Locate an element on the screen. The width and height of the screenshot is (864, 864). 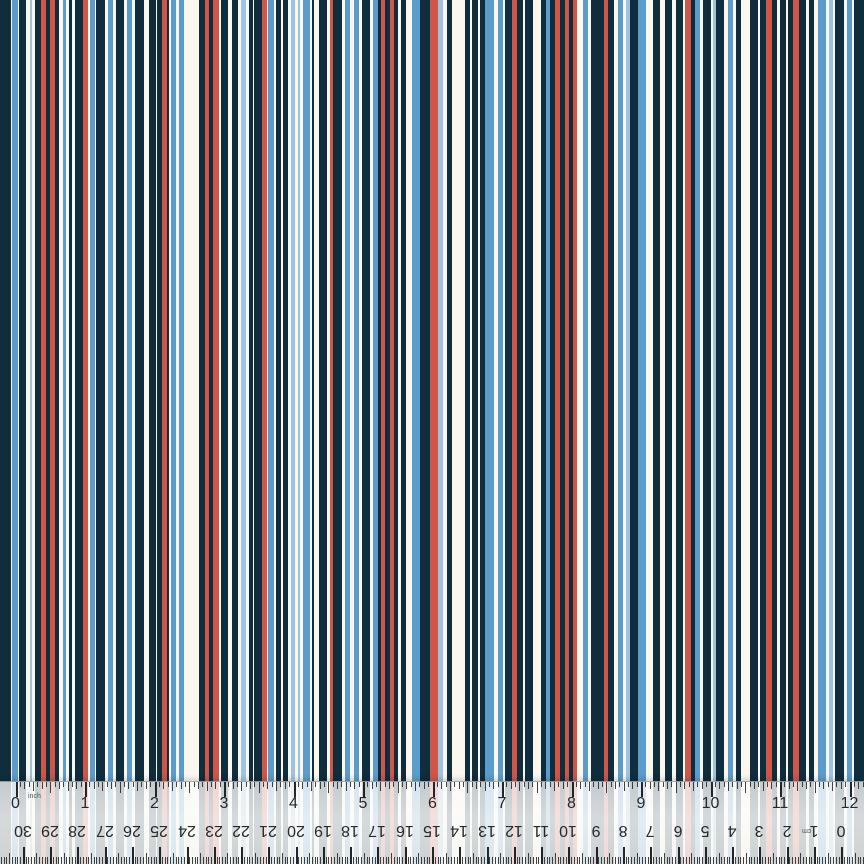
cm-number: 27 is located at coordinates (104, 830).